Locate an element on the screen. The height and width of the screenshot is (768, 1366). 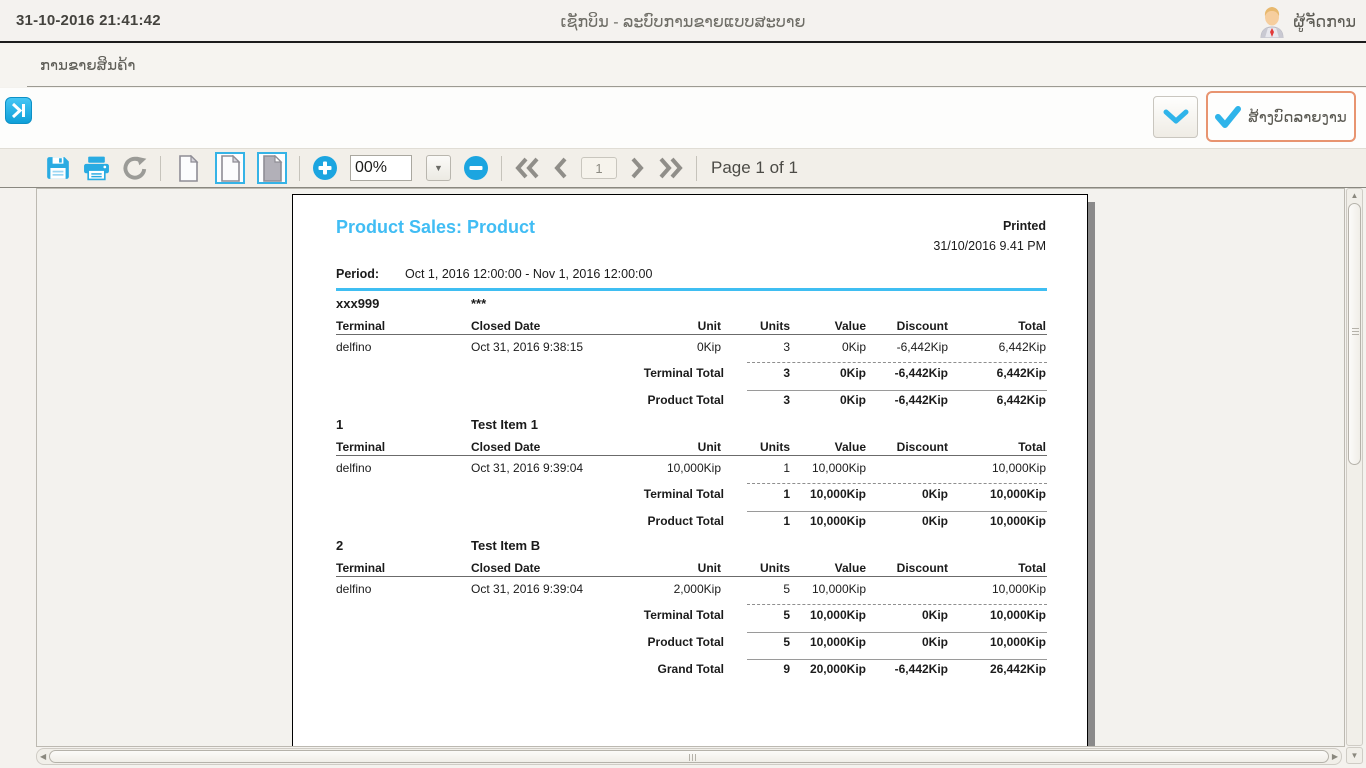
user-avatar-icon is located at coordinates (1272, 22).